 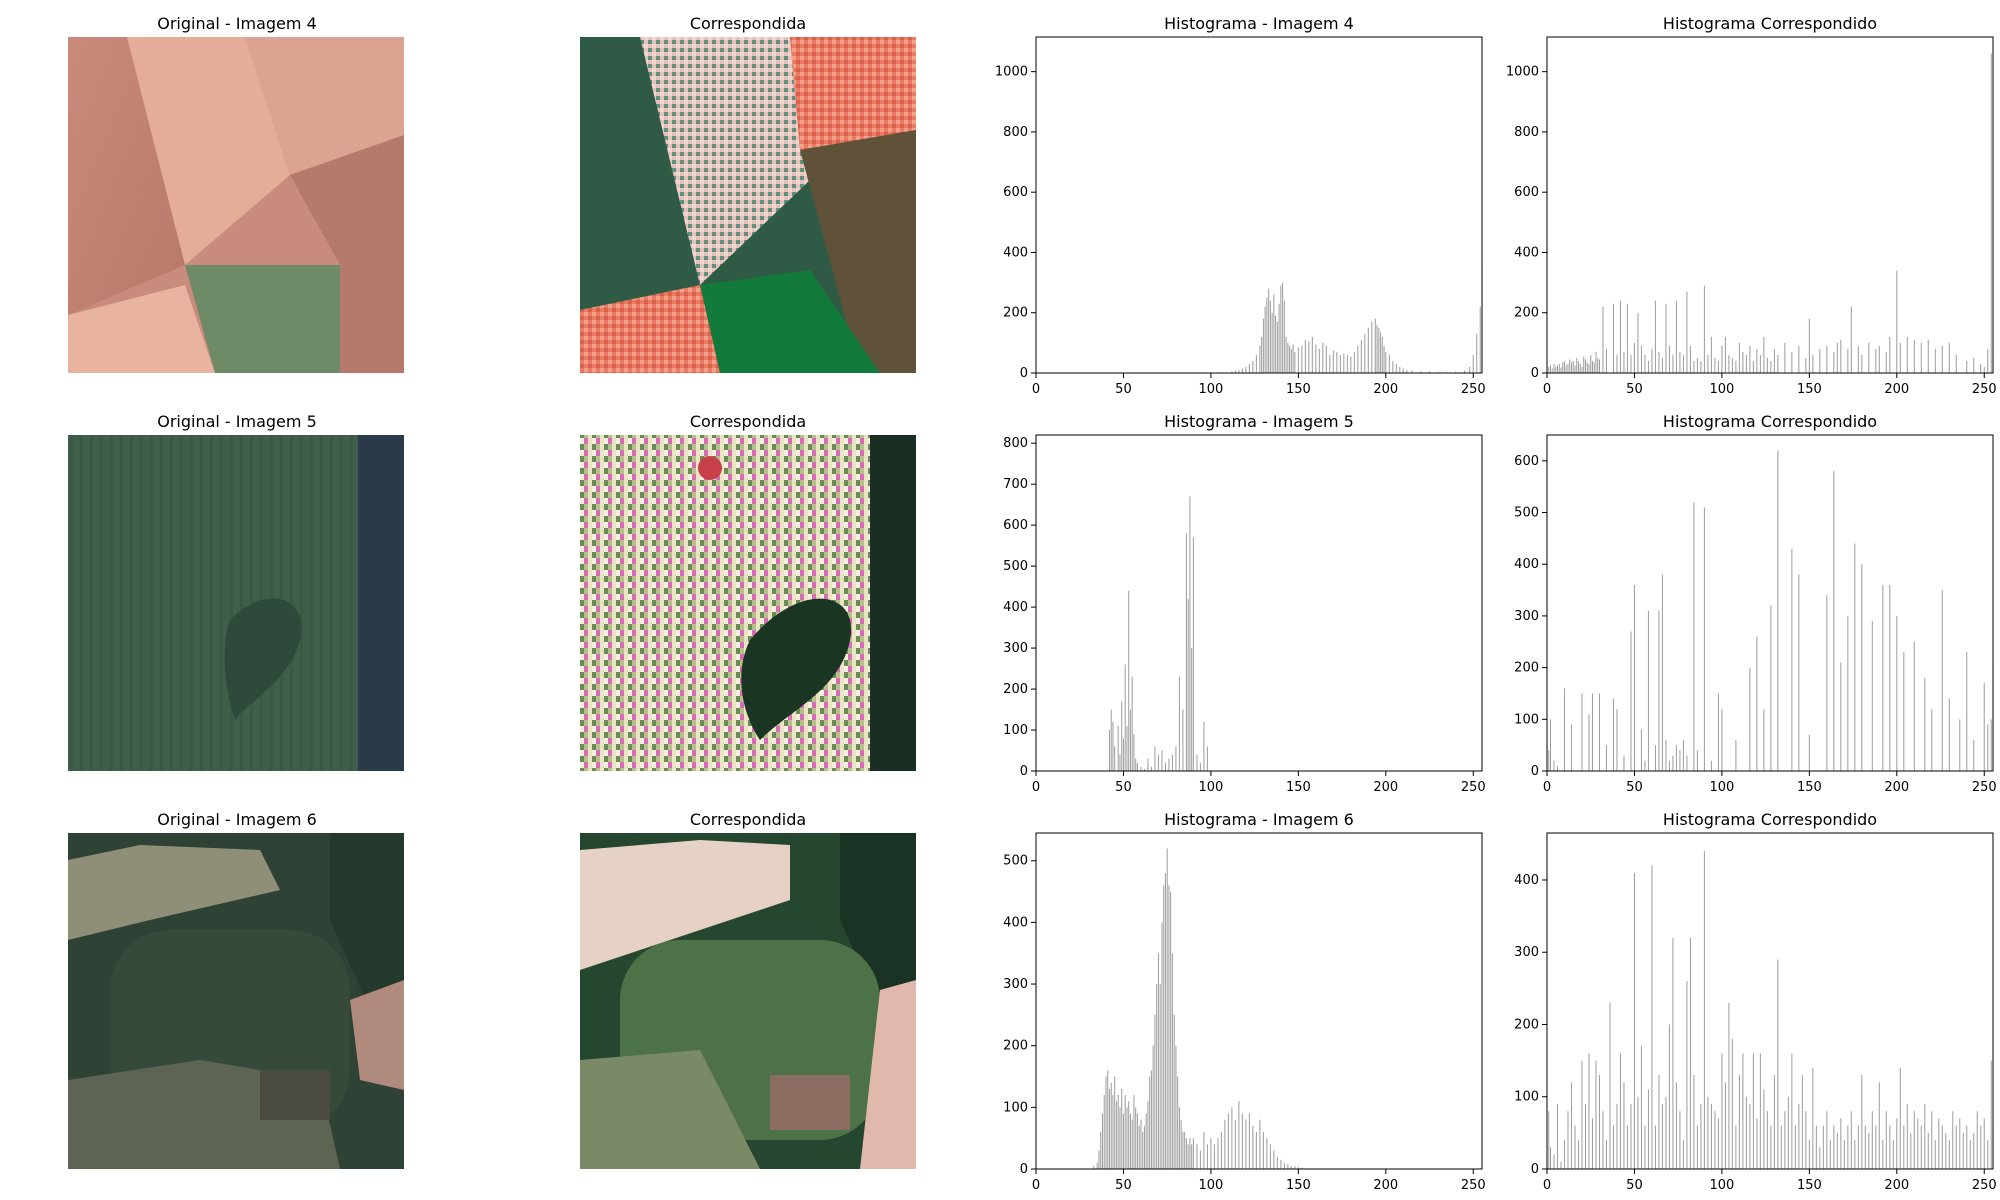 I want to click on y-tick-label: 800, so click(x=1015, y=132).